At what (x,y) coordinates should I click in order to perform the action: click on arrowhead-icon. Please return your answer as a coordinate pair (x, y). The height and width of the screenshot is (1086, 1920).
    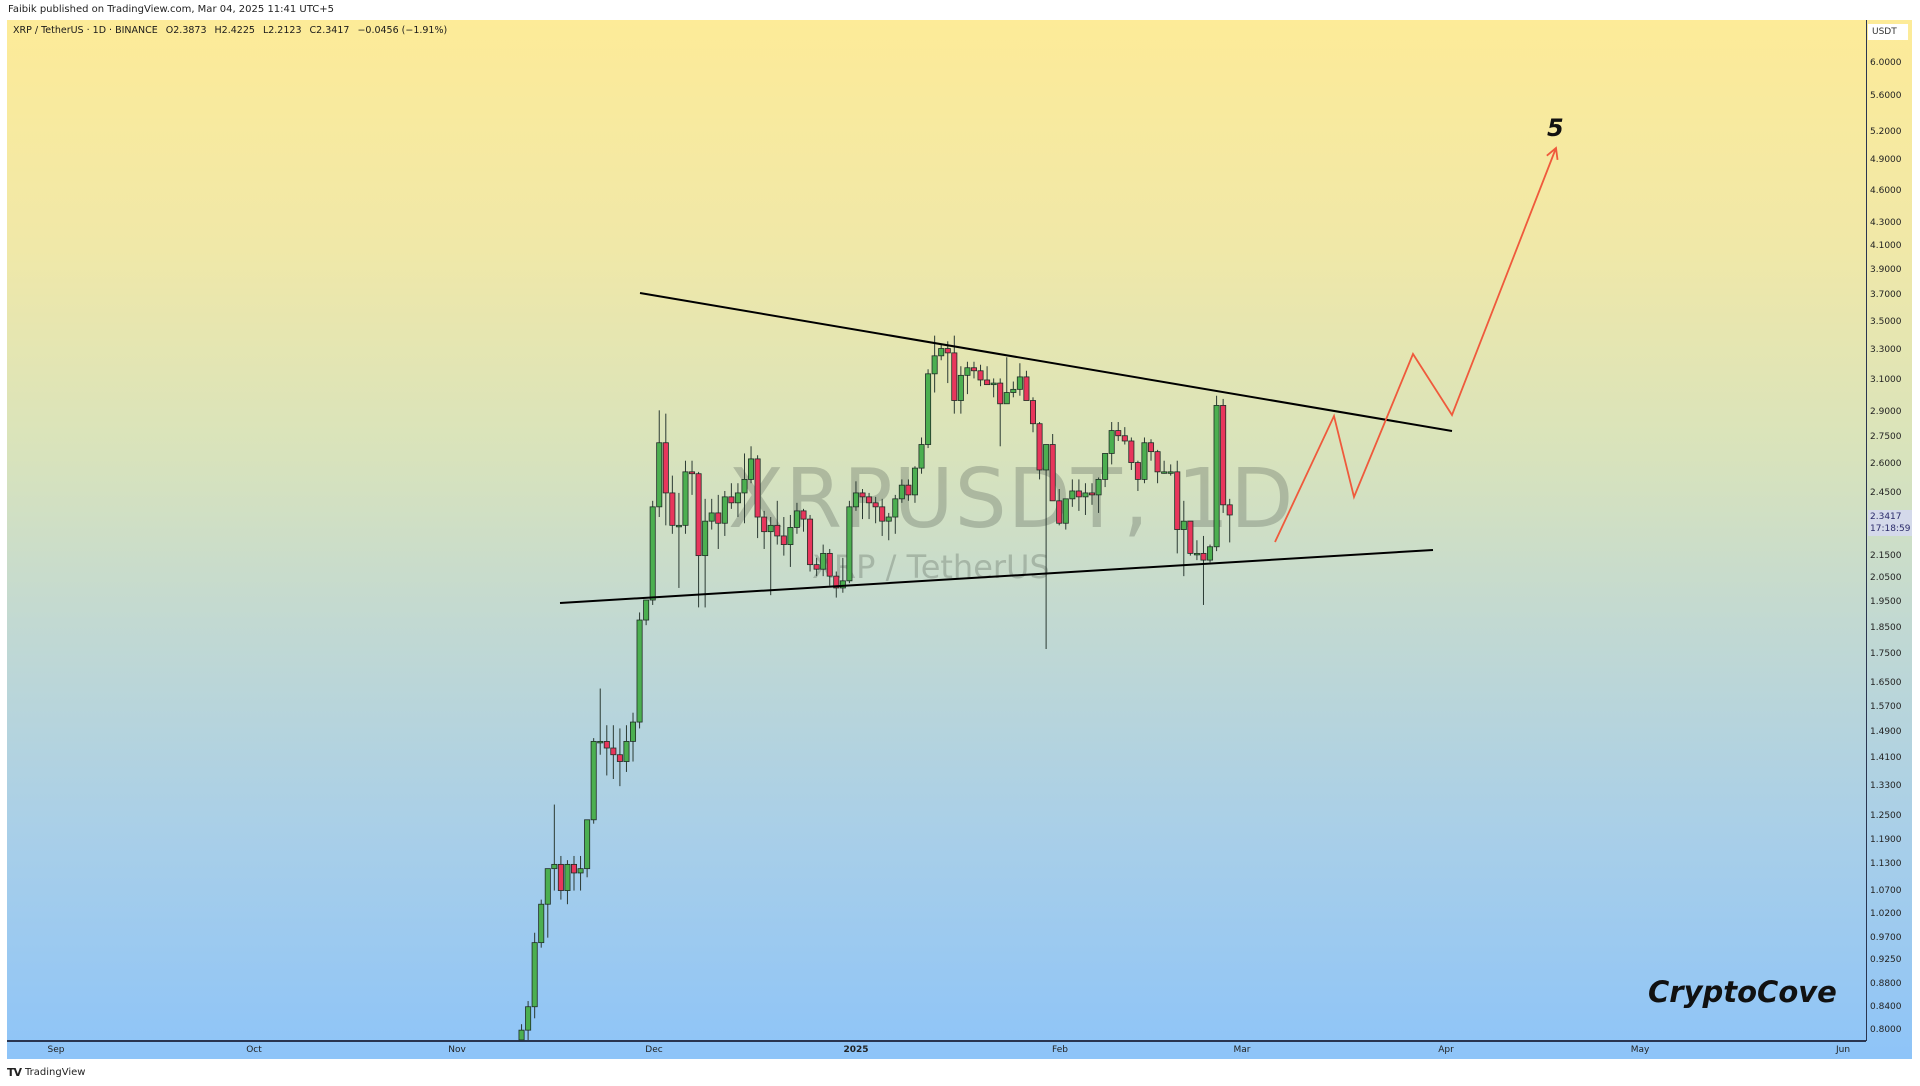
    Looking at the image, I should click on (1552, 153).